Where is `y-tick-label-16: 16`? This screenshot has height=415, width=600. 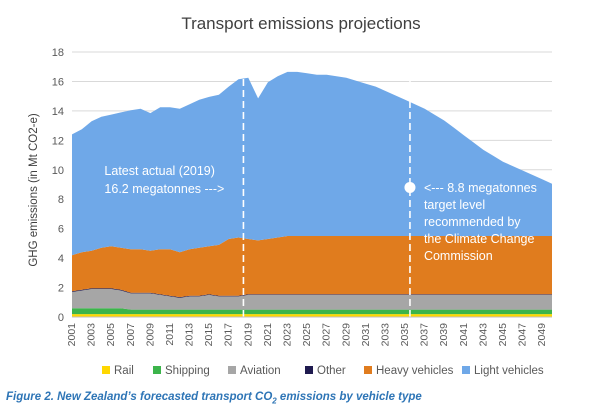 y-tick-label-16: 16 is located at coordinates (58, 82).